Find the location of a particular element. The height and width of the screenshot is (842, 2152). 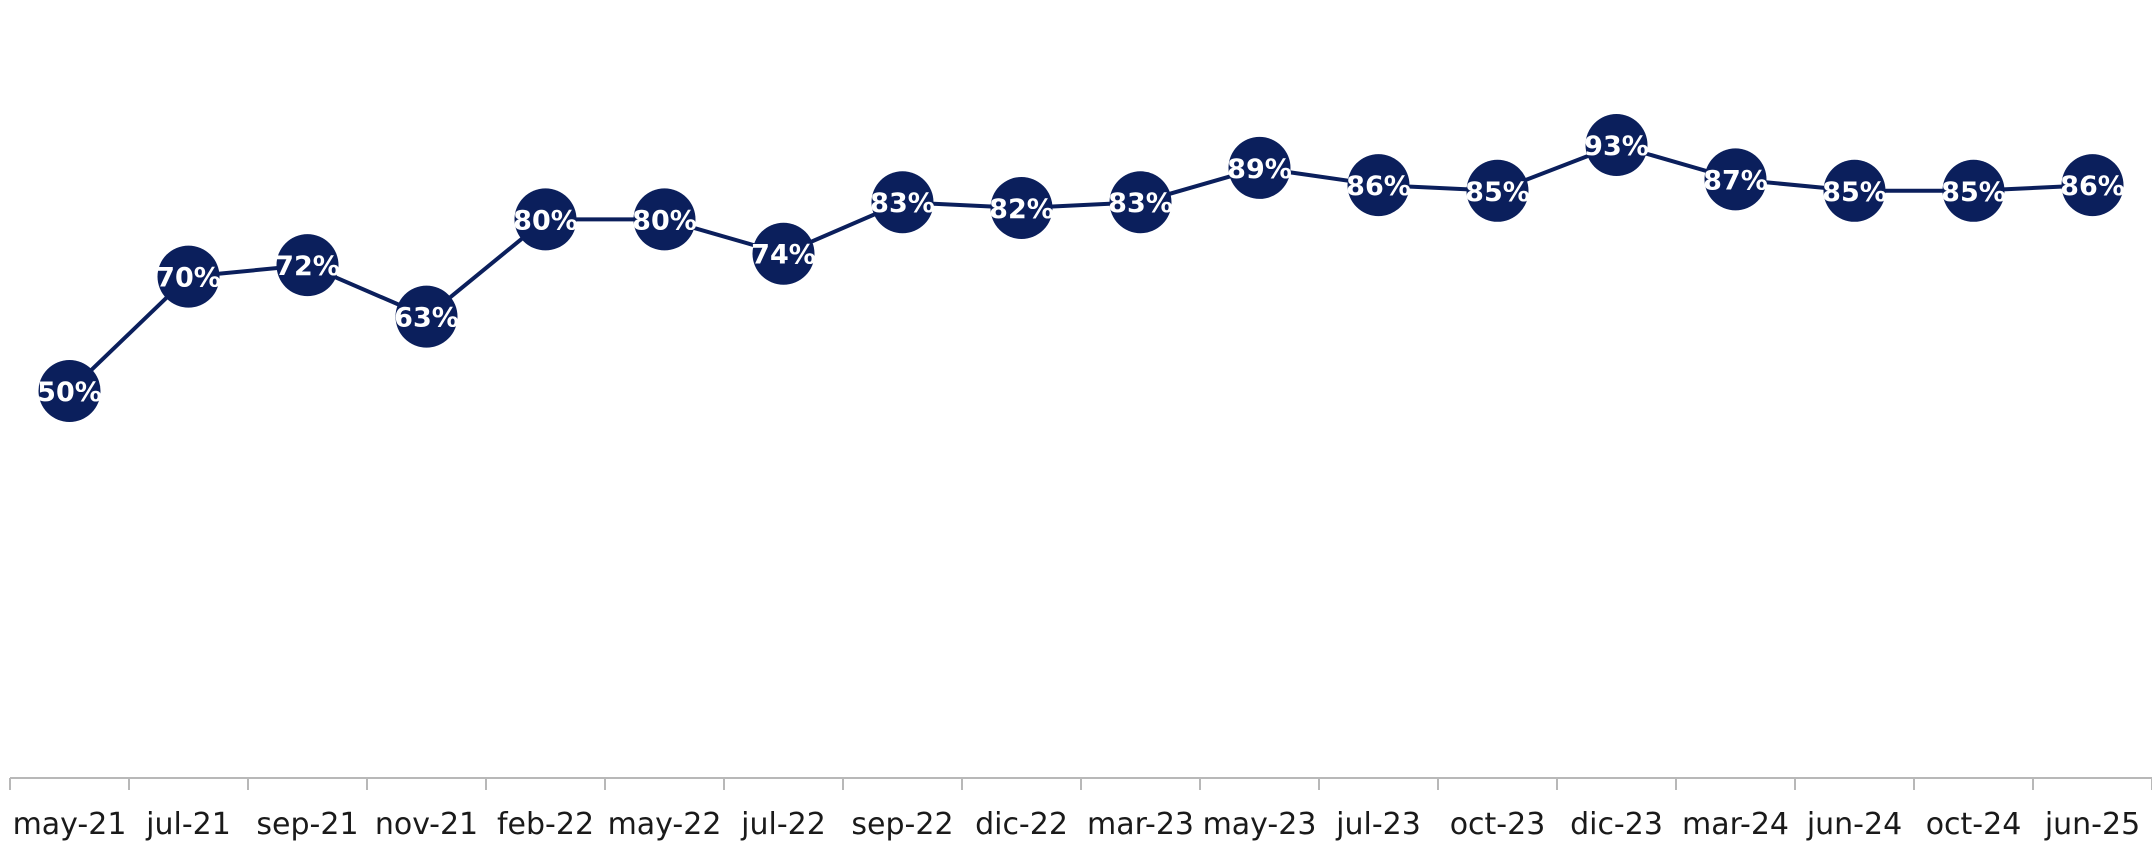

x-tick-label: may-23 is located at coordinates (1260, 824).